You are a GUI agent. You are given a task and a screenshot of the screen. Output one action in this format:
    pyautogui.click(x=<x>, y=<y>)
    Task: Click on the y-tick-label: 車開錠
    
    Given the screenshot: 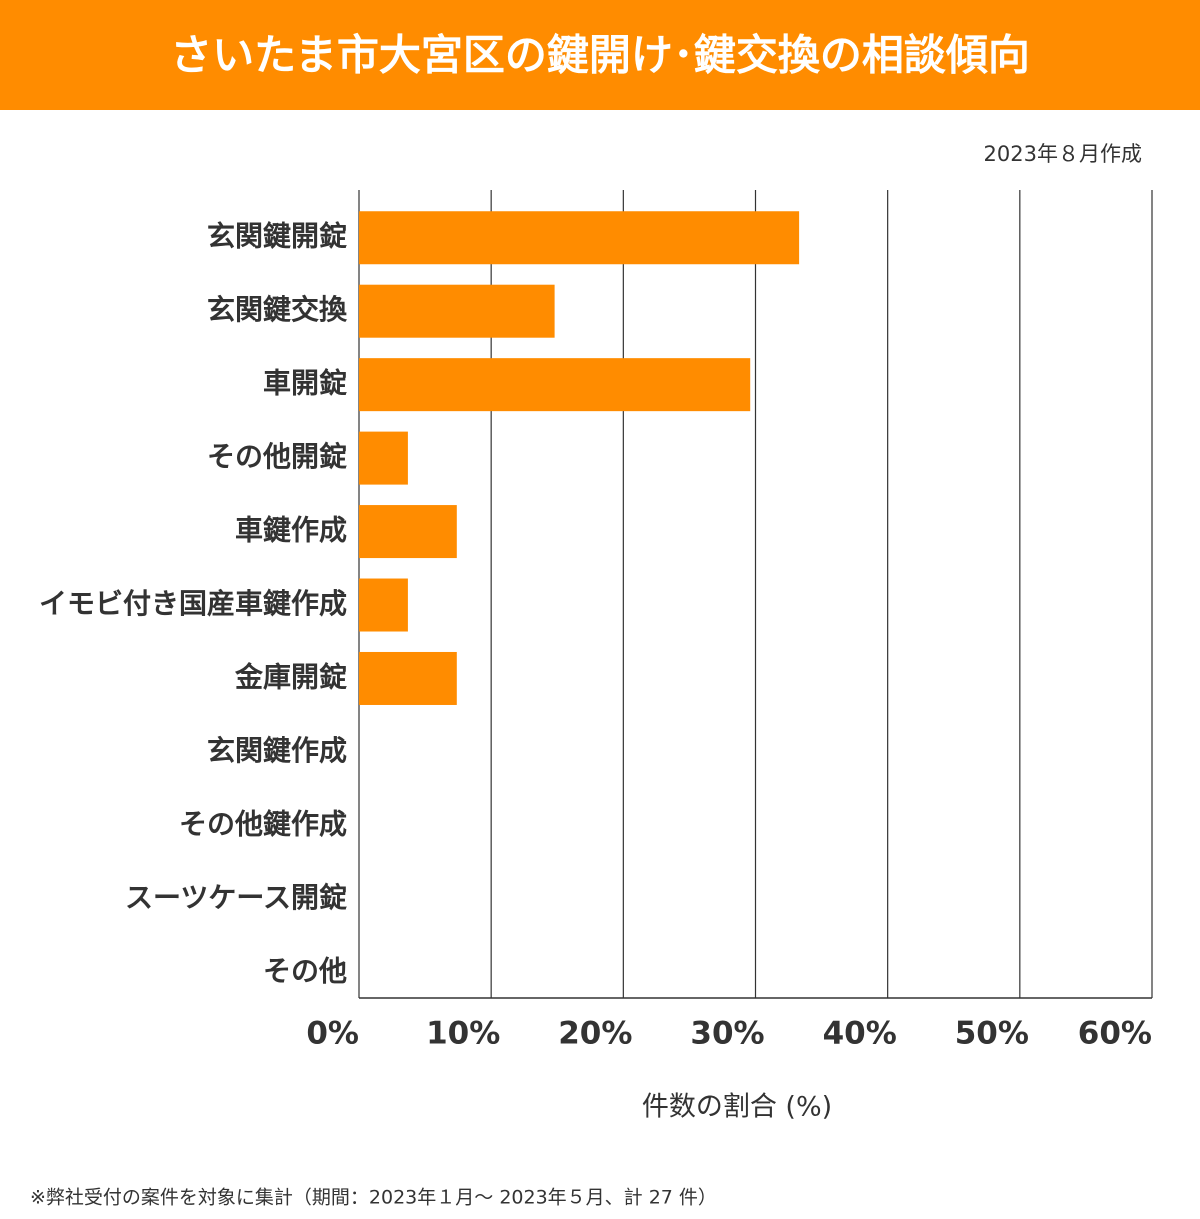 What is the action you would take?
    pyautogui.click(x=305, y=383)
    